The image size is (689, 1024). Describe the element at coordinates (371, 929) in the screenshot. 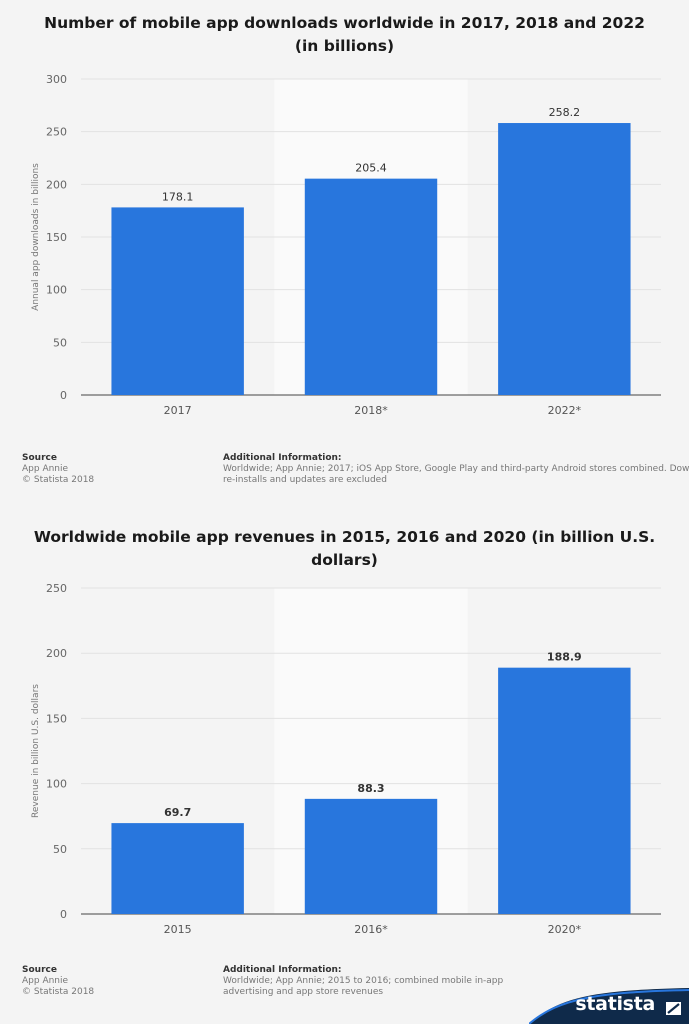

I see `x-tick-label: 2016*` at that location.